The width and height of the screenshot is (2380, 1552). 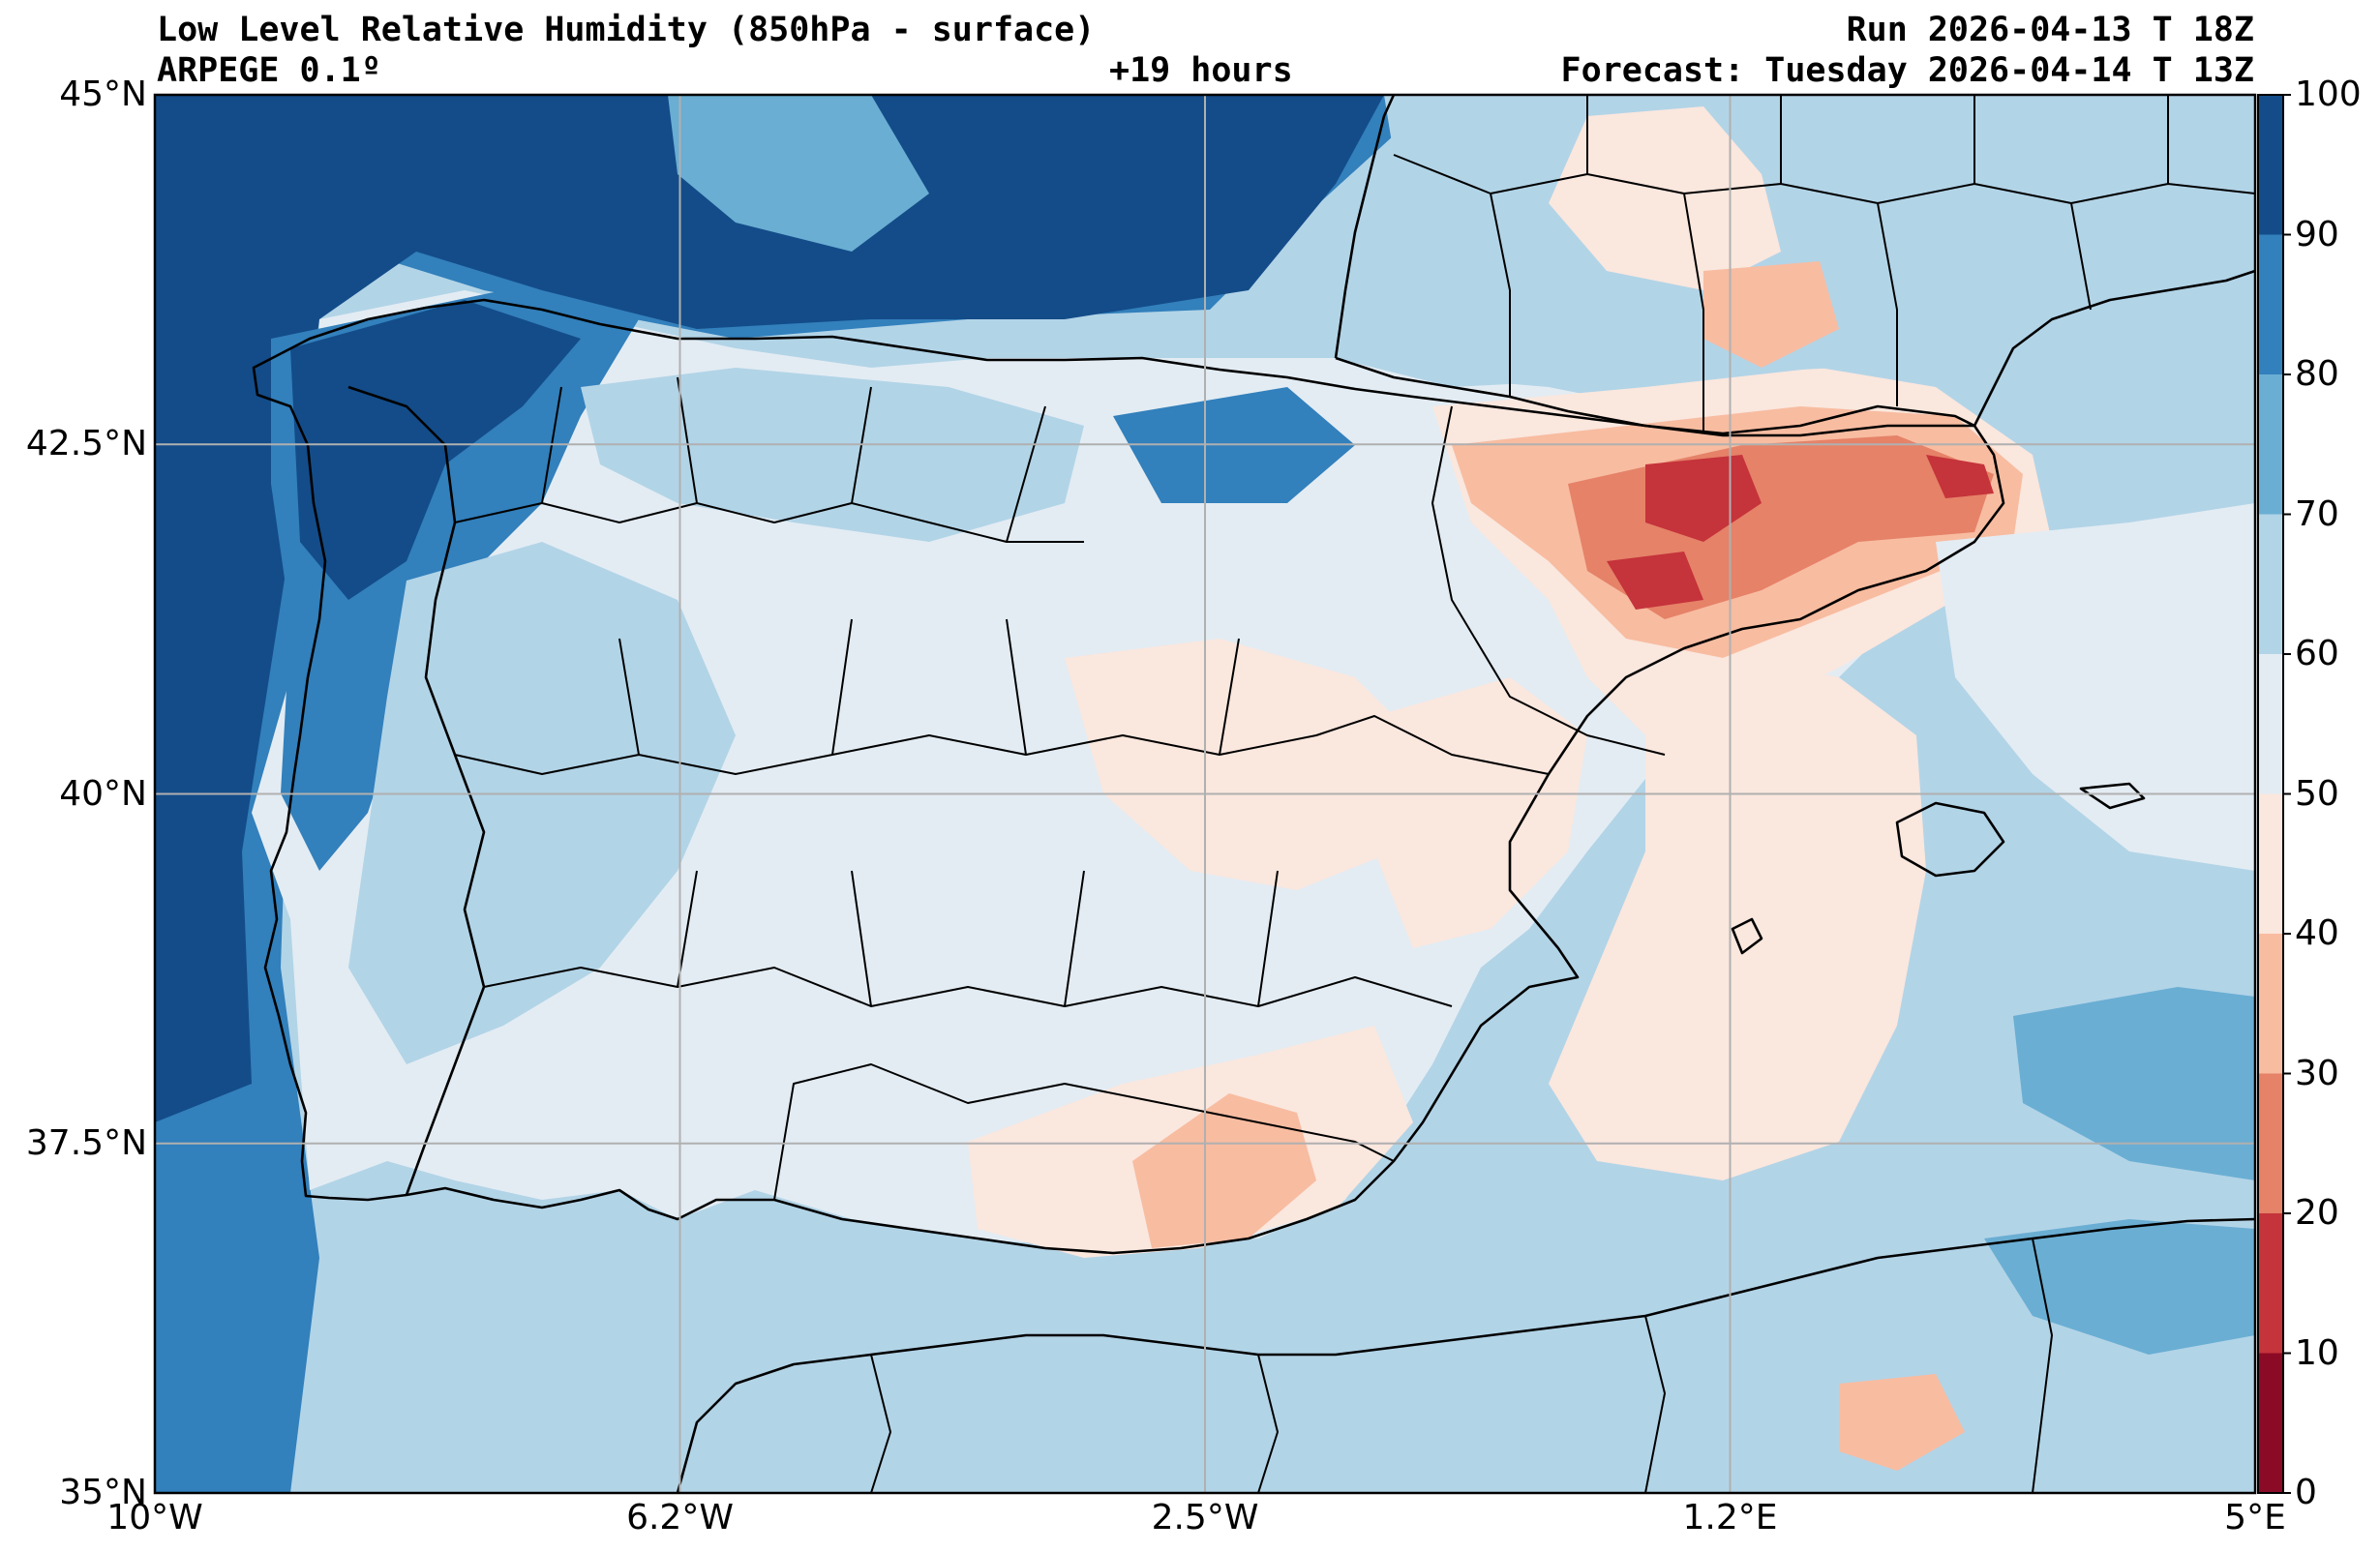 I want to click on central-dry-patch, so click(x=1249, y=765).